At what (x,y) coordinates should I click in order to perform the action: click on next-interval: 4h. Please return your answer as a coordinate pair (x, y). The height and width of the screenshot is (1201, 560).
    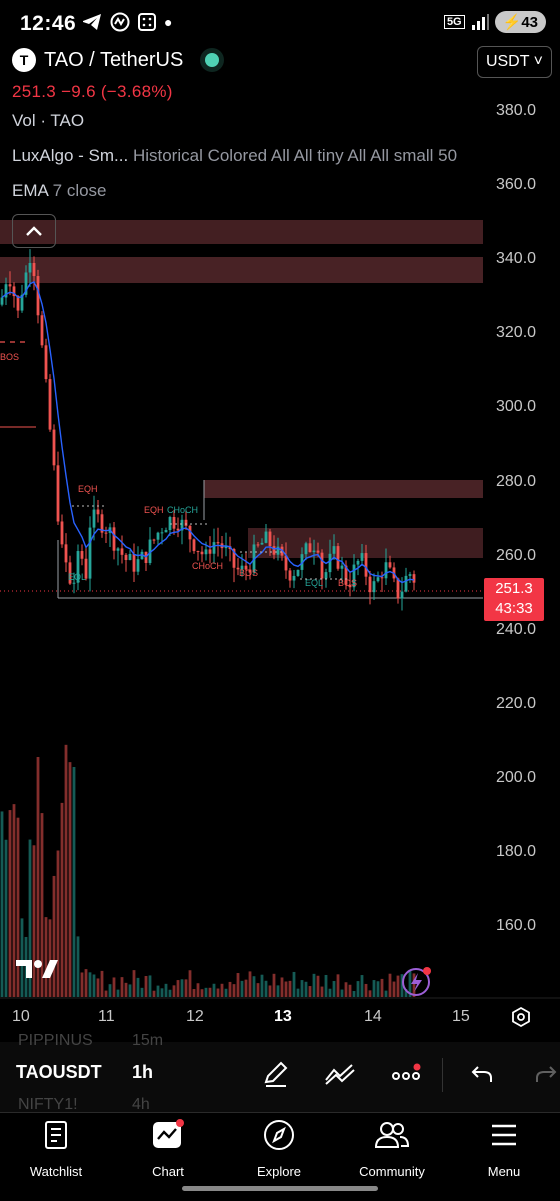
    Looking at the image, I should click on (141, 1104).